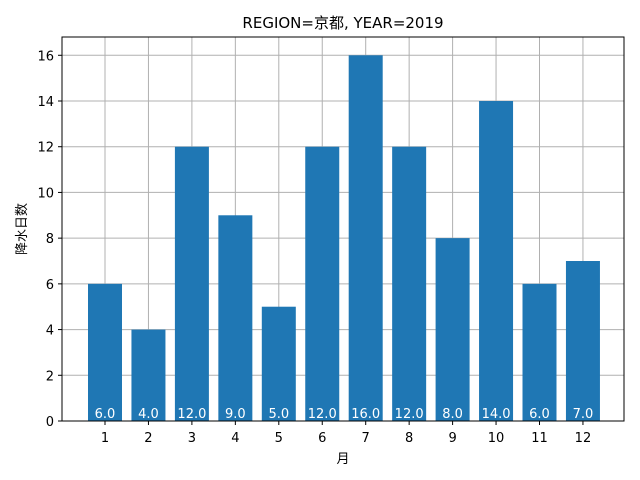 This screenshot has height=480, width=640. Describe the element at coordinates (50, 422) in the screenshot. I see `y-tick-label: 0` at that location.